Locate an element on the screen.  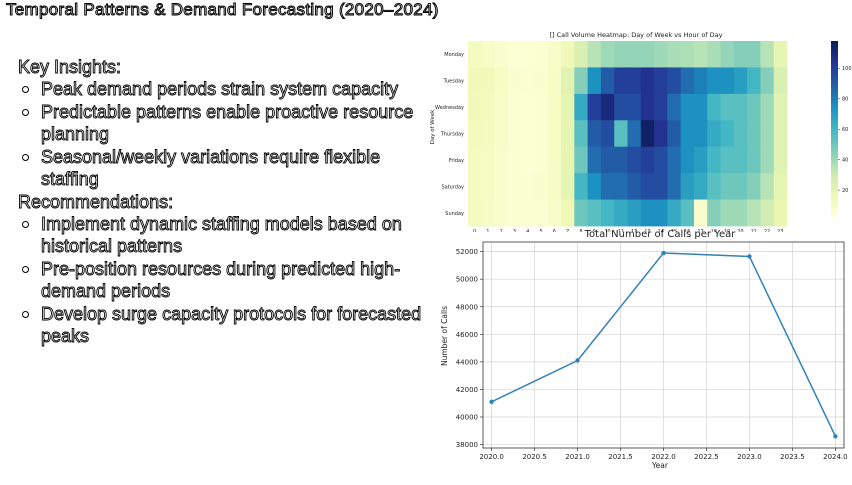
x-tick-label: 2020.0 is located at coordinates (491, 457).